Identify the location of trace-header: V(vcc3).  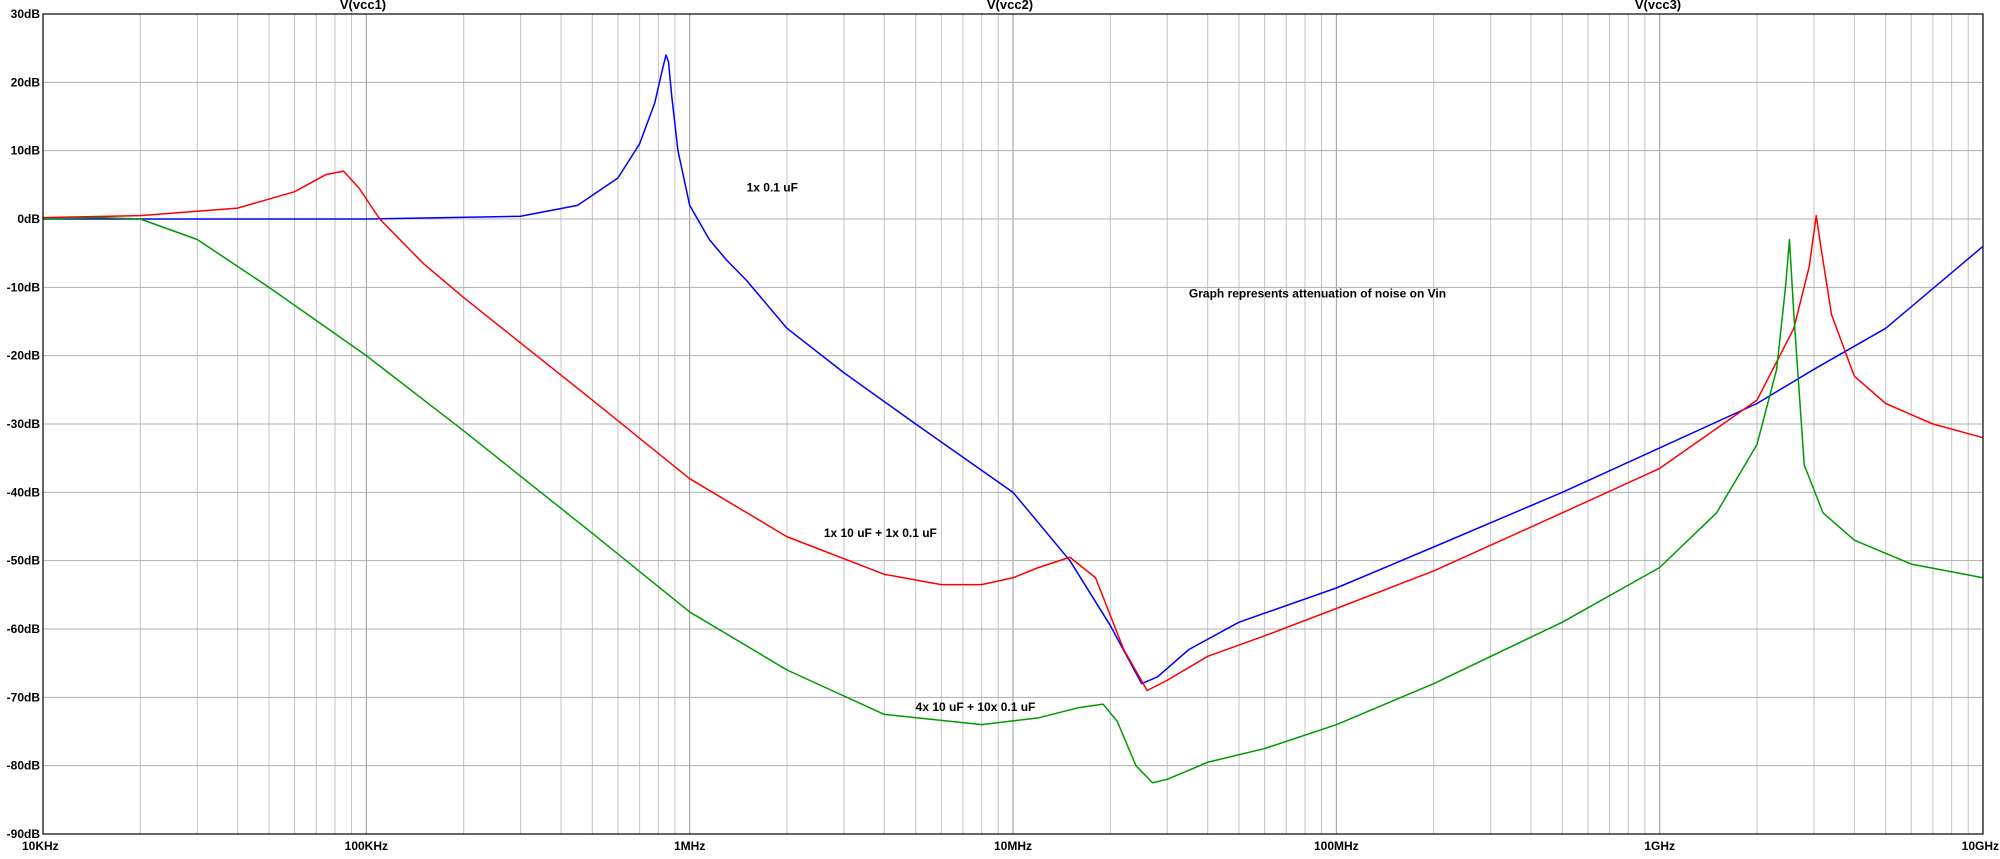
(1658, 6).